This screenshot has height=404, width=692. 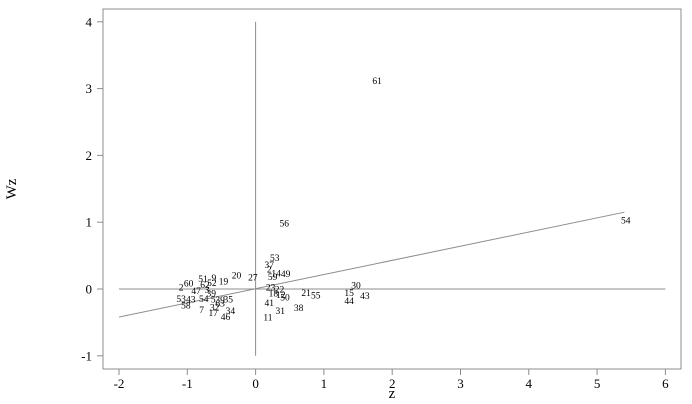 I want to click on data-point-label: 32, so click(x=215, y=309).